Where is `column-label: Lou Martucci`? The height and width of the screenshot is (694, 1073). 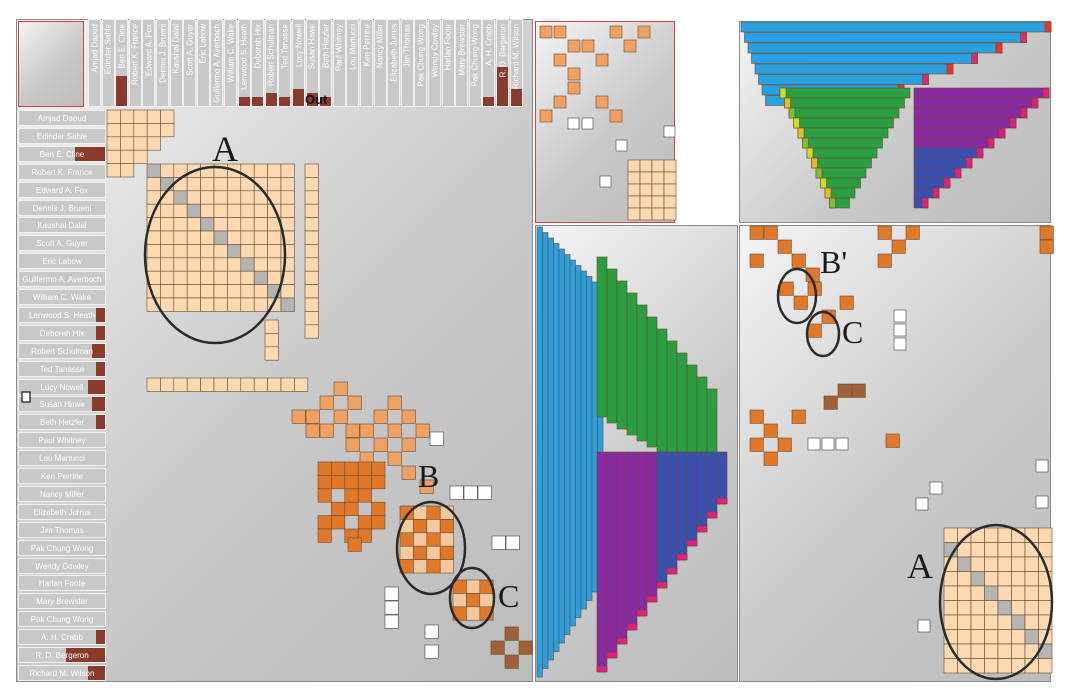
column-label: Lou Martucci is located at coordinates (353, 63).